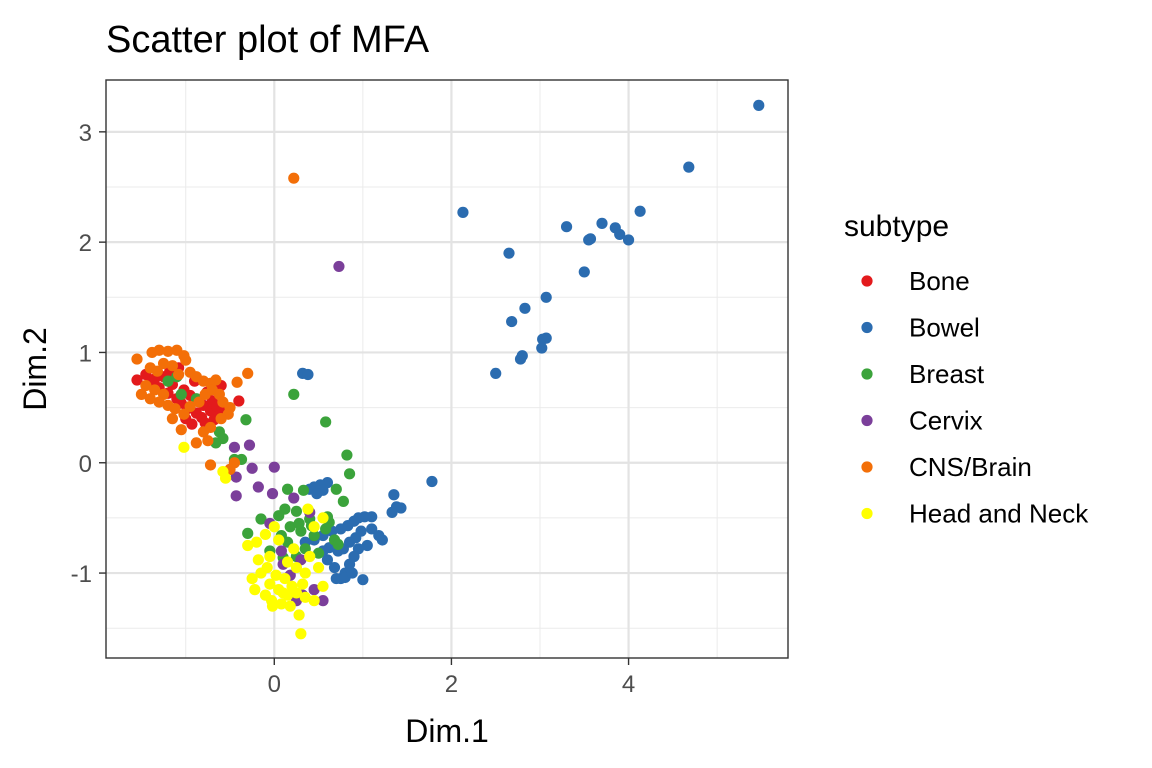 The width and height of the screenshot is (1152, 768). I want to click on y-tick-label: -1, so click(81, 574).